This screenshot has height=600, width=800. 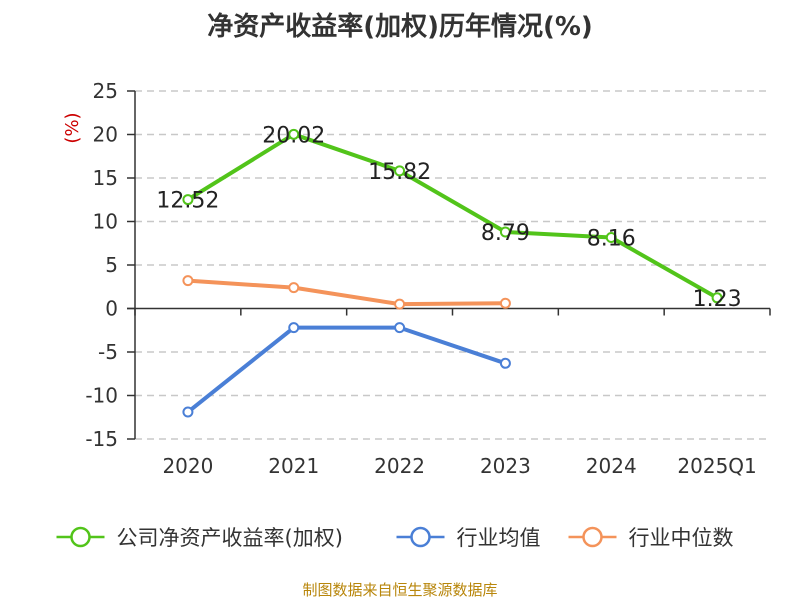 I want to click on y-tick-label: 15, so click(x=105, y=178).